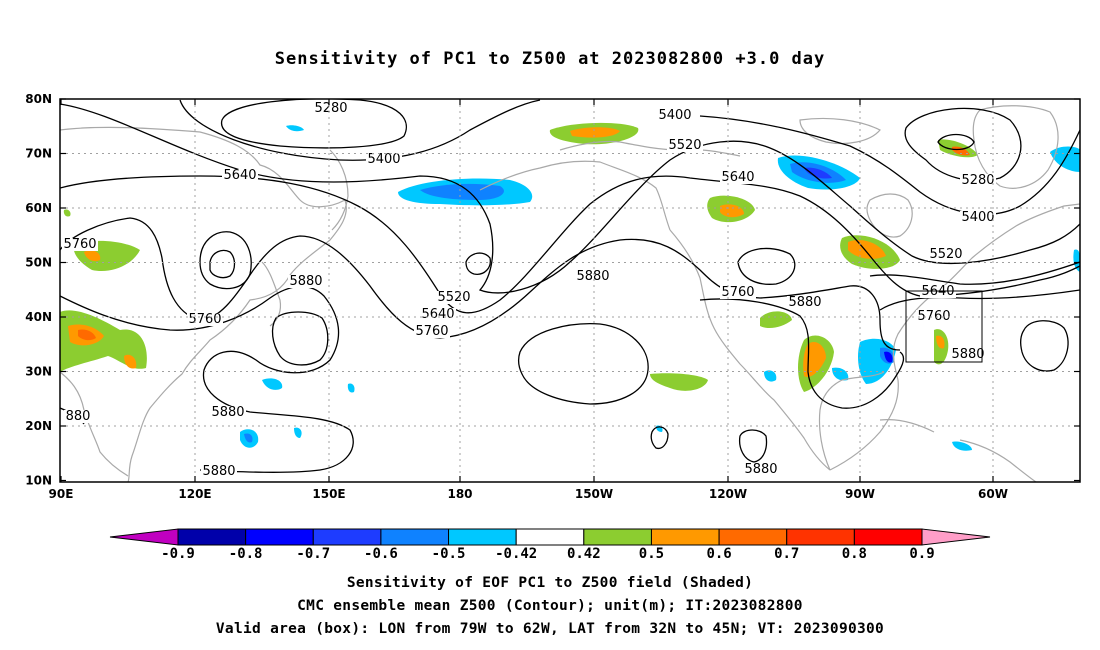  What do you see at coordinates (860, 494) in the screenshot?
I see `lon-label: 90W` at bounding box center [860, 494].